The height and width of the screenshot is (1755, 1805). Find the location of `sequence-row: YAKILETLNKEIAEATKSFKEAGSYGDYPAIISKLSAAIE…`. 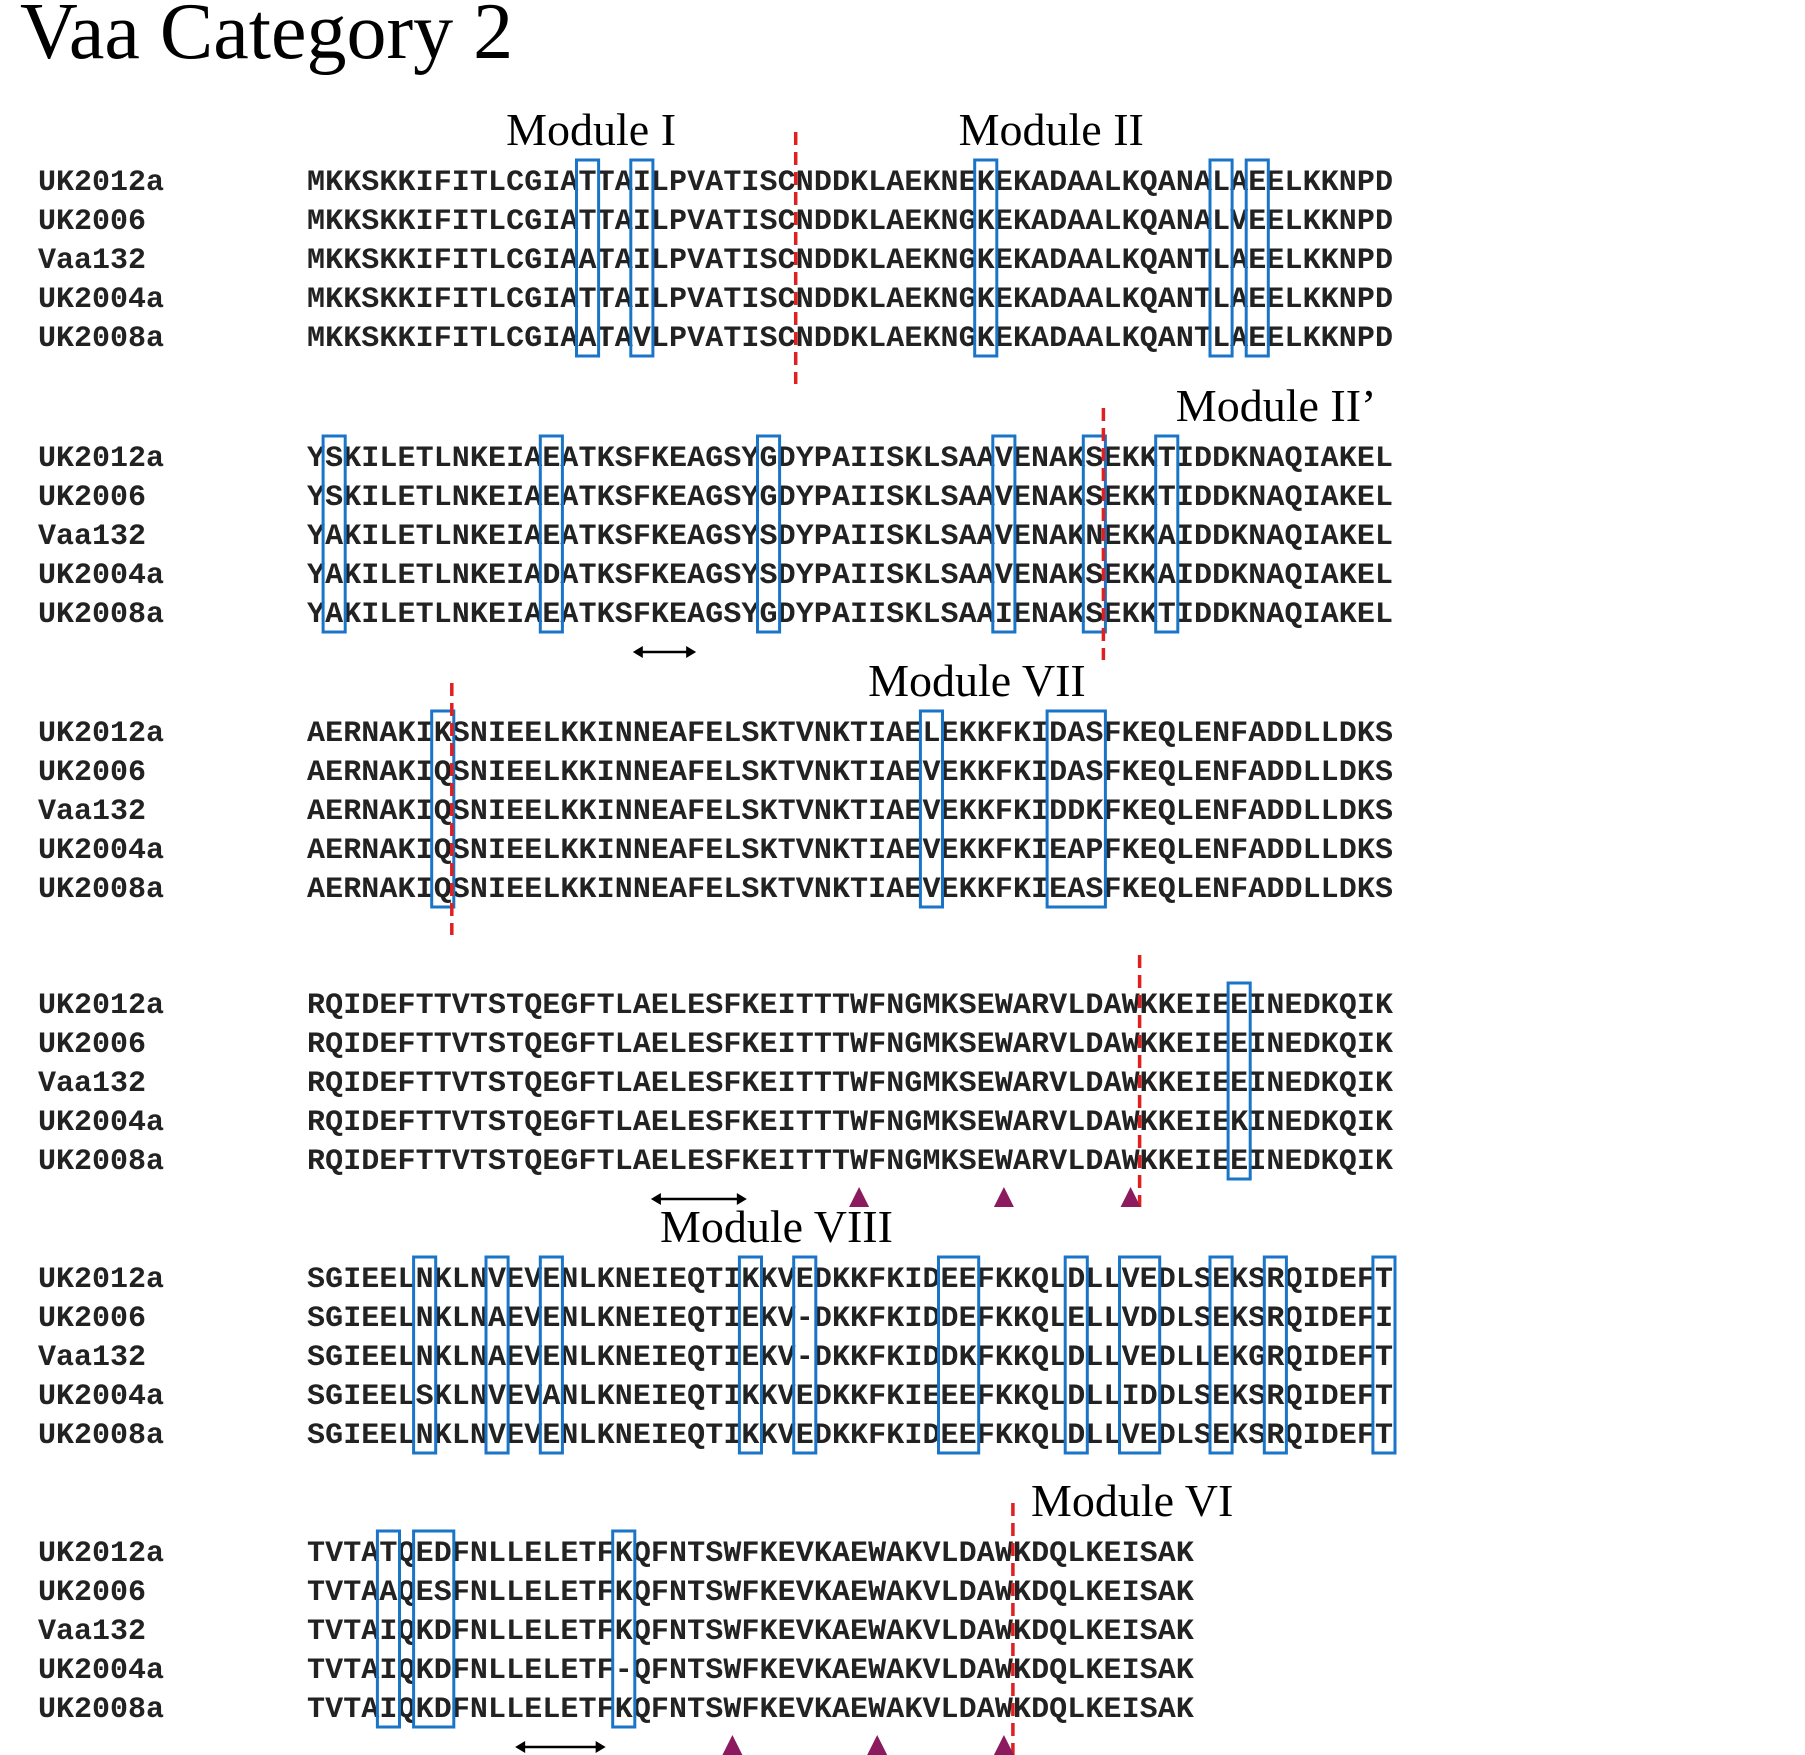

sequence-row: YAKILETLNKEIAEATKSFKEAGSYGDYPAIISKLSAAIE… is located at coordinates (850, 615).